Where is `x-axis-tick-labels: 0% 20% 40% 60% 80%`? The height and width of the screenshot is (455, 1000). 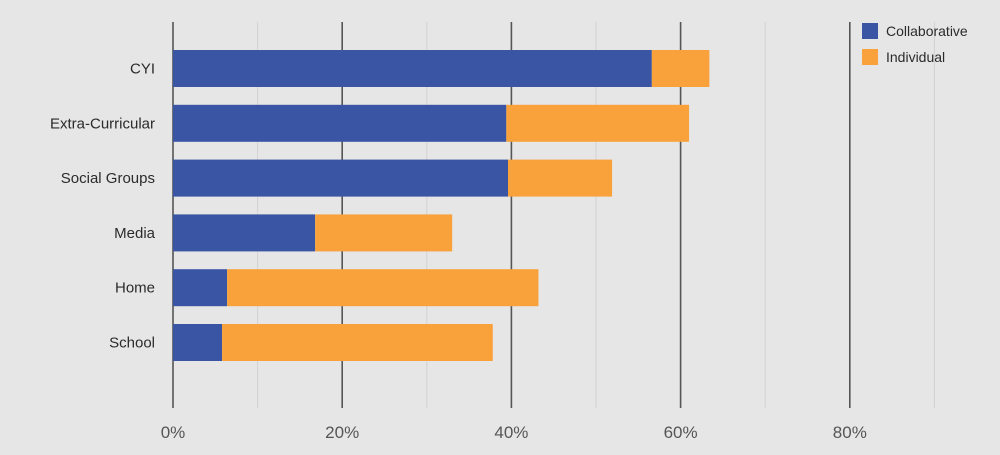
x-axis-tick-labels: 0% 20% 40% 60% 80% is located at coordinates (514, 432).